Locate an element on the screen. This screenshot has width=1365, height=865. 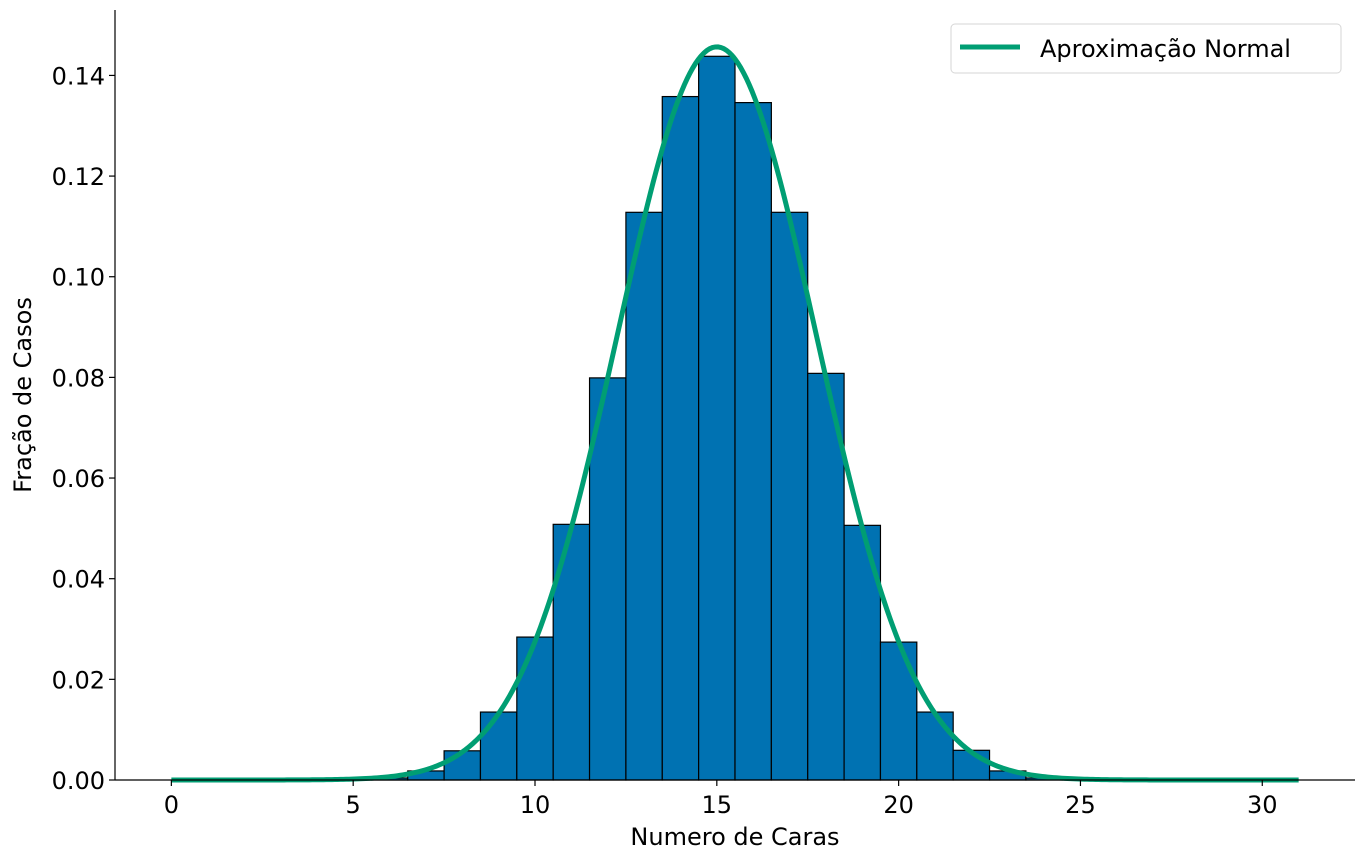
y-tick-label: 0.00 is located at coordinates (78, 781).